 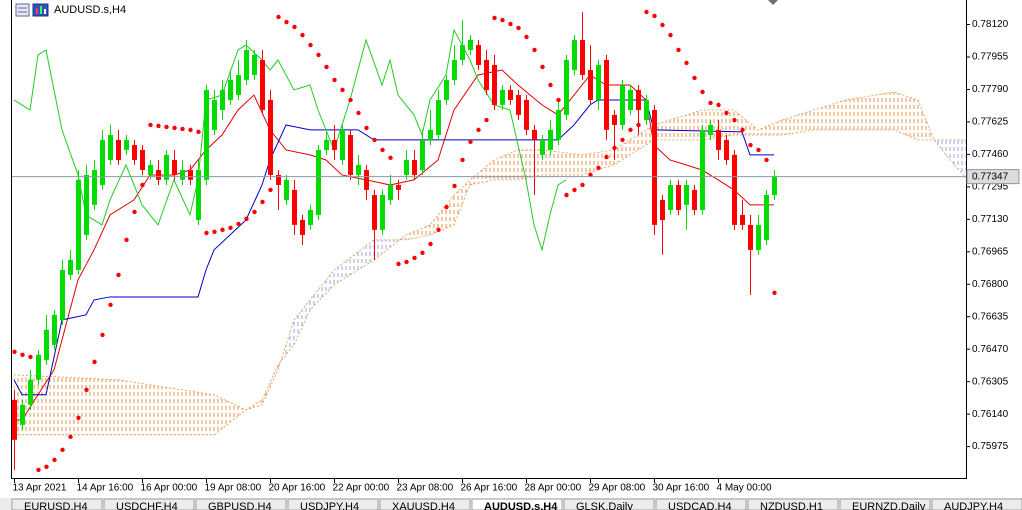 What do you see at coordinates (990, 186) in the screenshot?
I see `y-tick-label: 0.77295` at bounding box center [990, 186].